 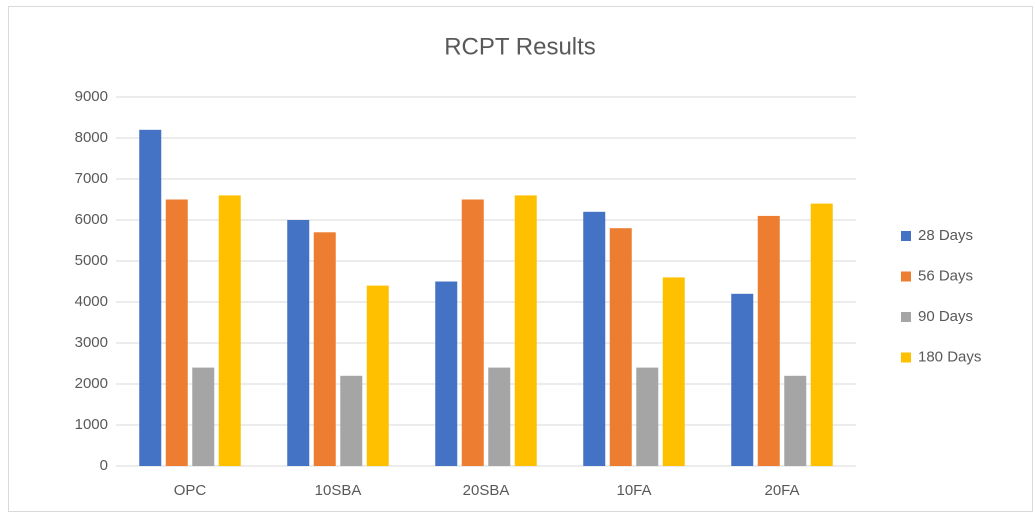 What do you see at coordinates (486, 490) in the screenshot?
I see `x-tick-label: 20SBA` at bounding box center [486, 490].